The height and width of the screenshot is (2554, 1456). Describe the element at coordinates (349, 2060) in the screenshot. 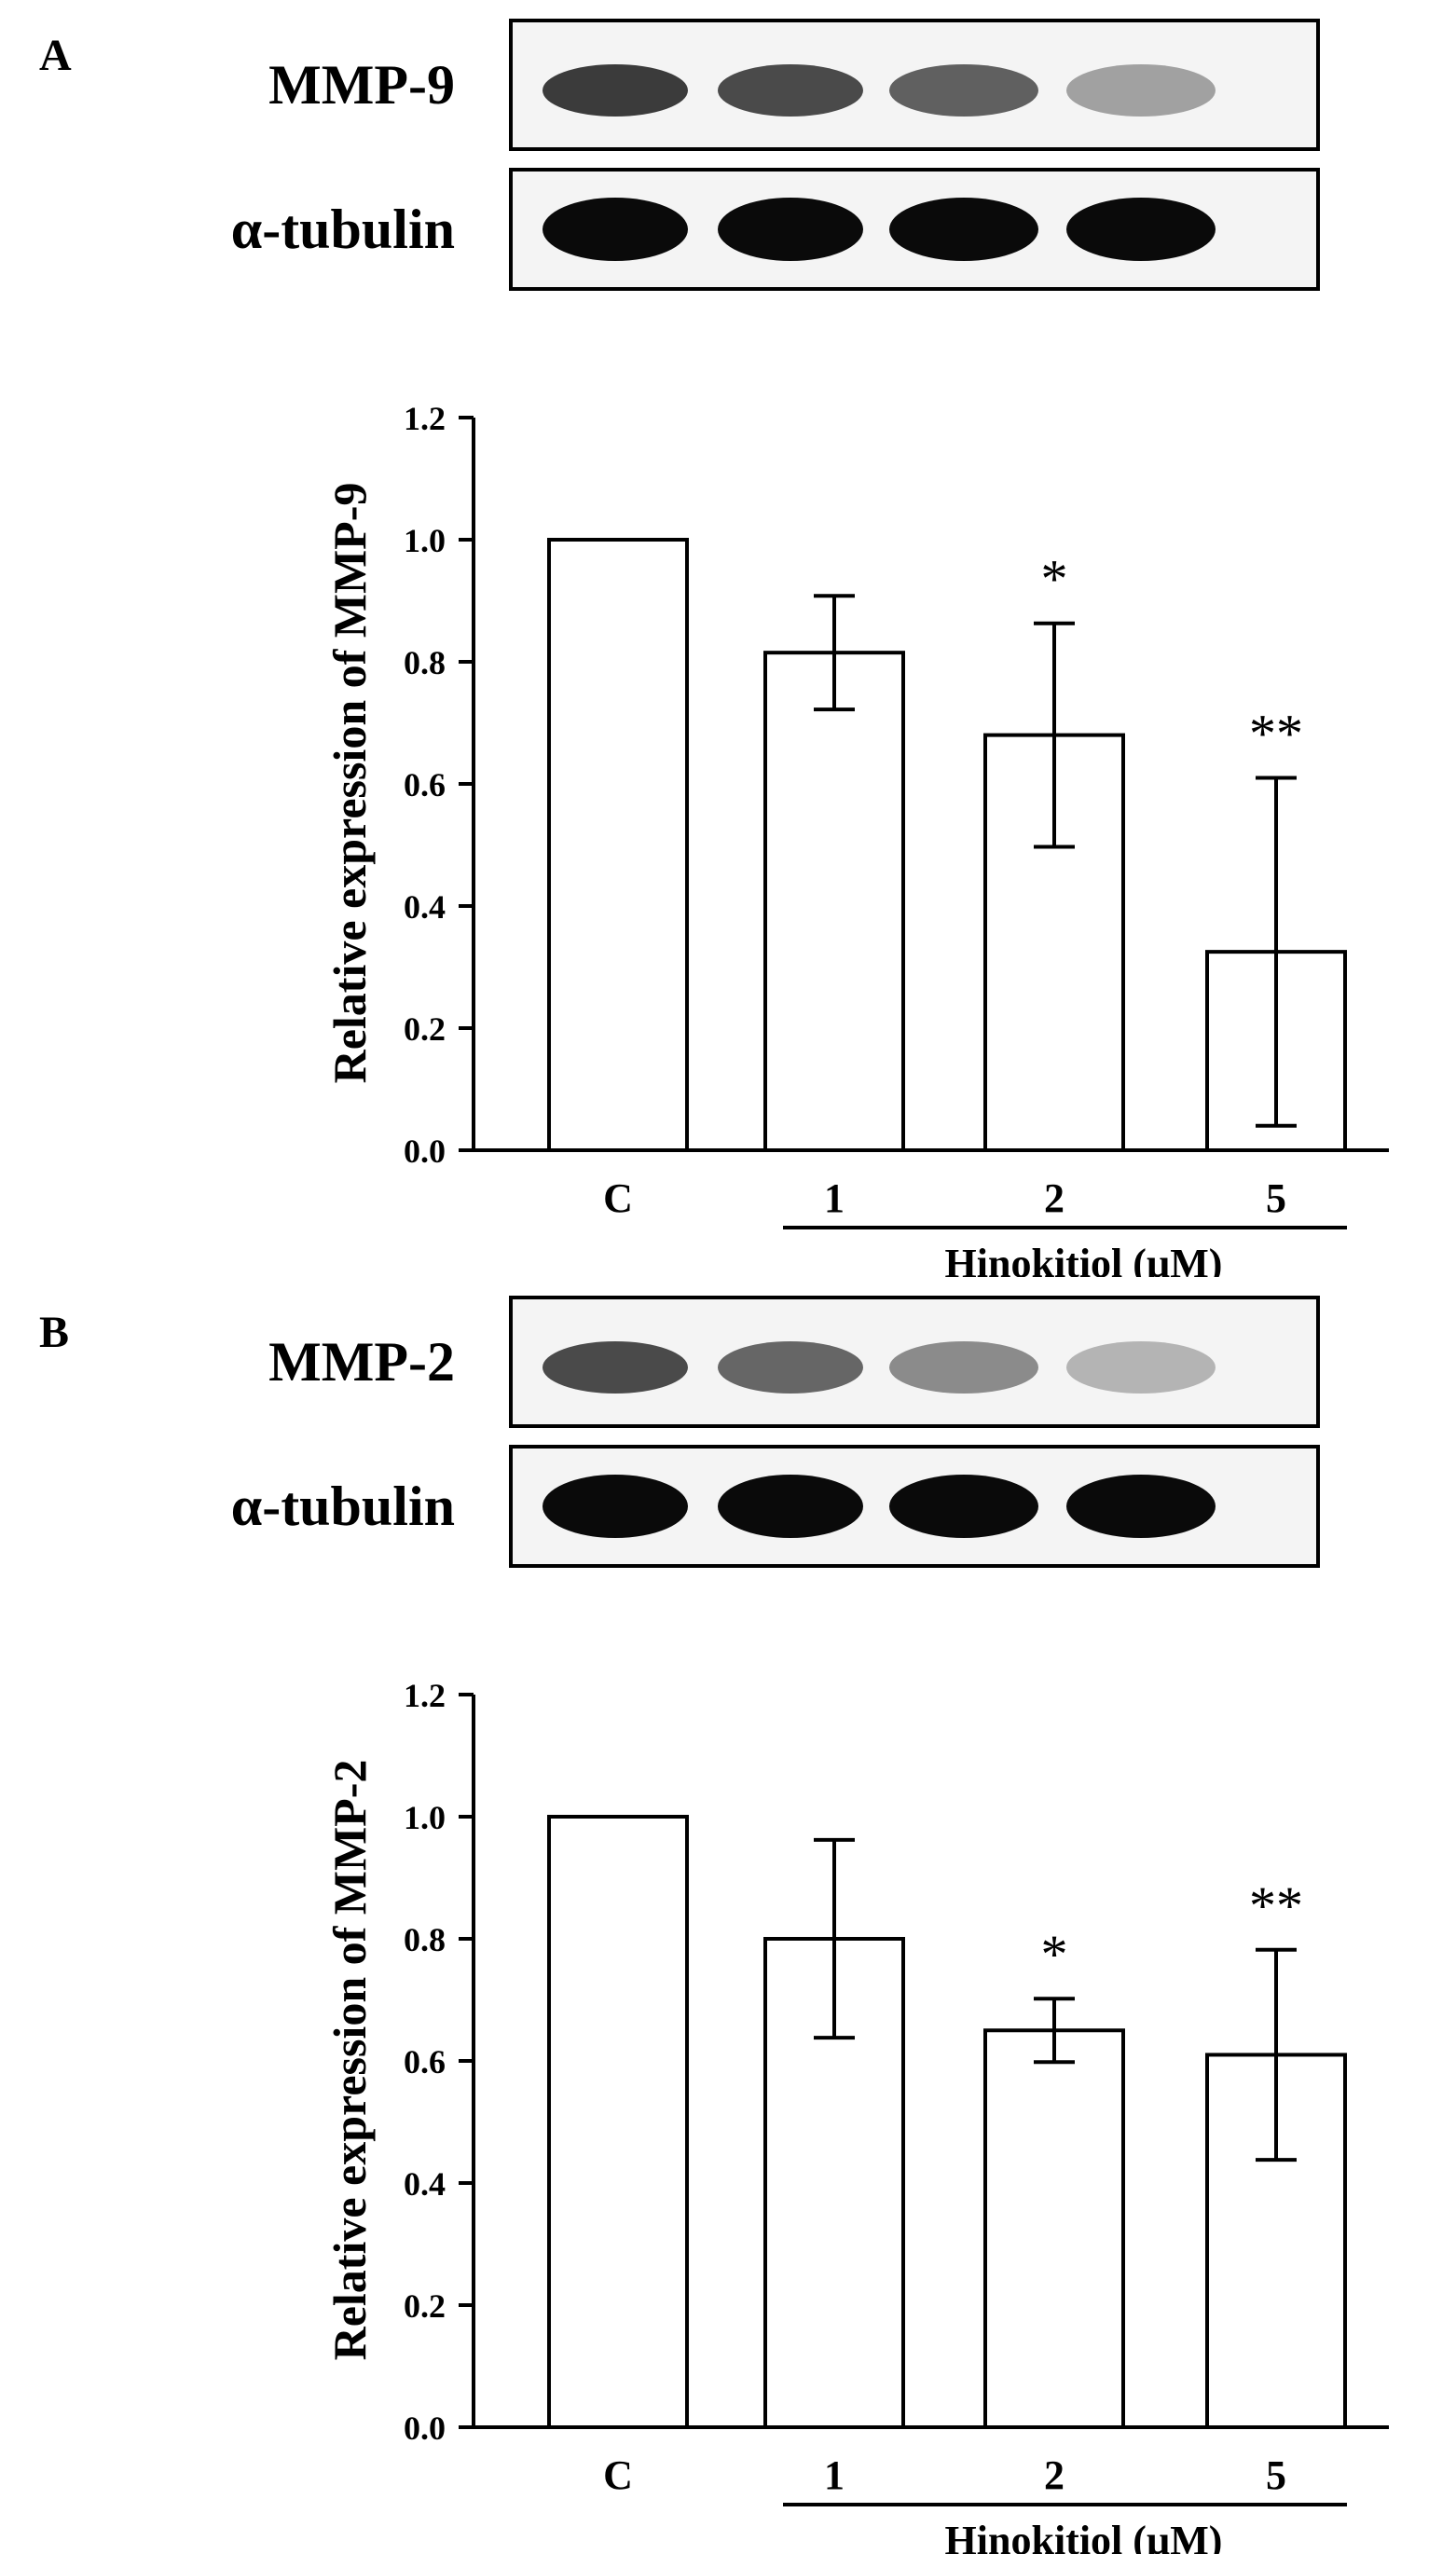

I see `y-axis-label: Relative expression of MMP-2` at that location.